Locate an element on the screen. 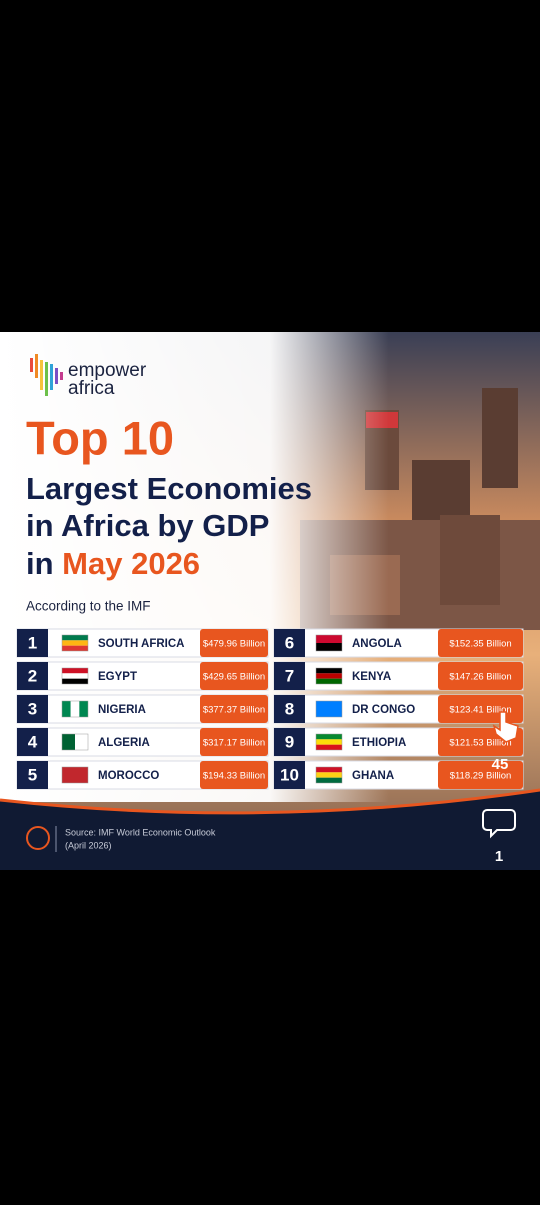 The width and height of the screenshot is (540, 1205). country-name: GHANA is located at coordinates (373, 776).